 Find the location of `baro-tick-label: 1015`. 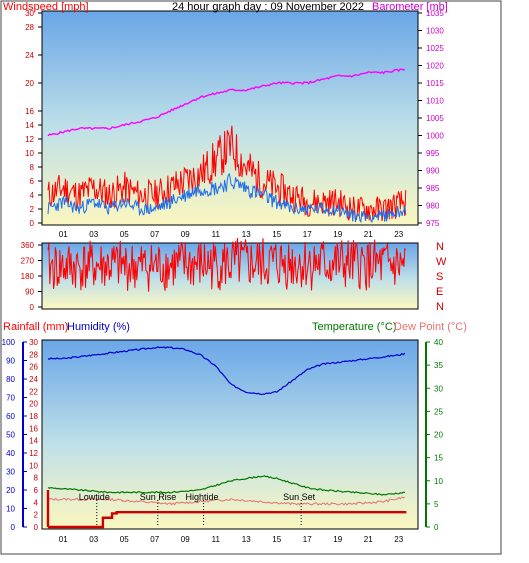

baro-tick-label: 1015 is located at coordinates (435, 83).